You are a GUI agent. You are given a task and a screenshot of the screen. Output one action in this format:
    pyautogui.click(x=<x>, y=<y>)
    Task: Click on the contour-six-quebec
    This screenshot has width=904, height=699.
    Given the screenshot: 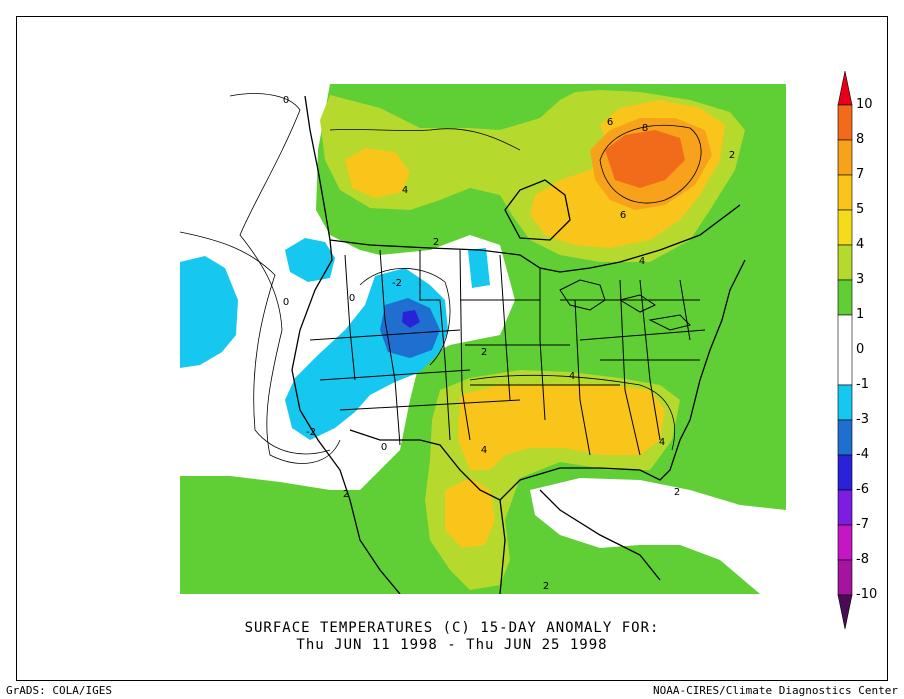 What is the action you would take?
    pyautogui.click(x=650, y=164)
    